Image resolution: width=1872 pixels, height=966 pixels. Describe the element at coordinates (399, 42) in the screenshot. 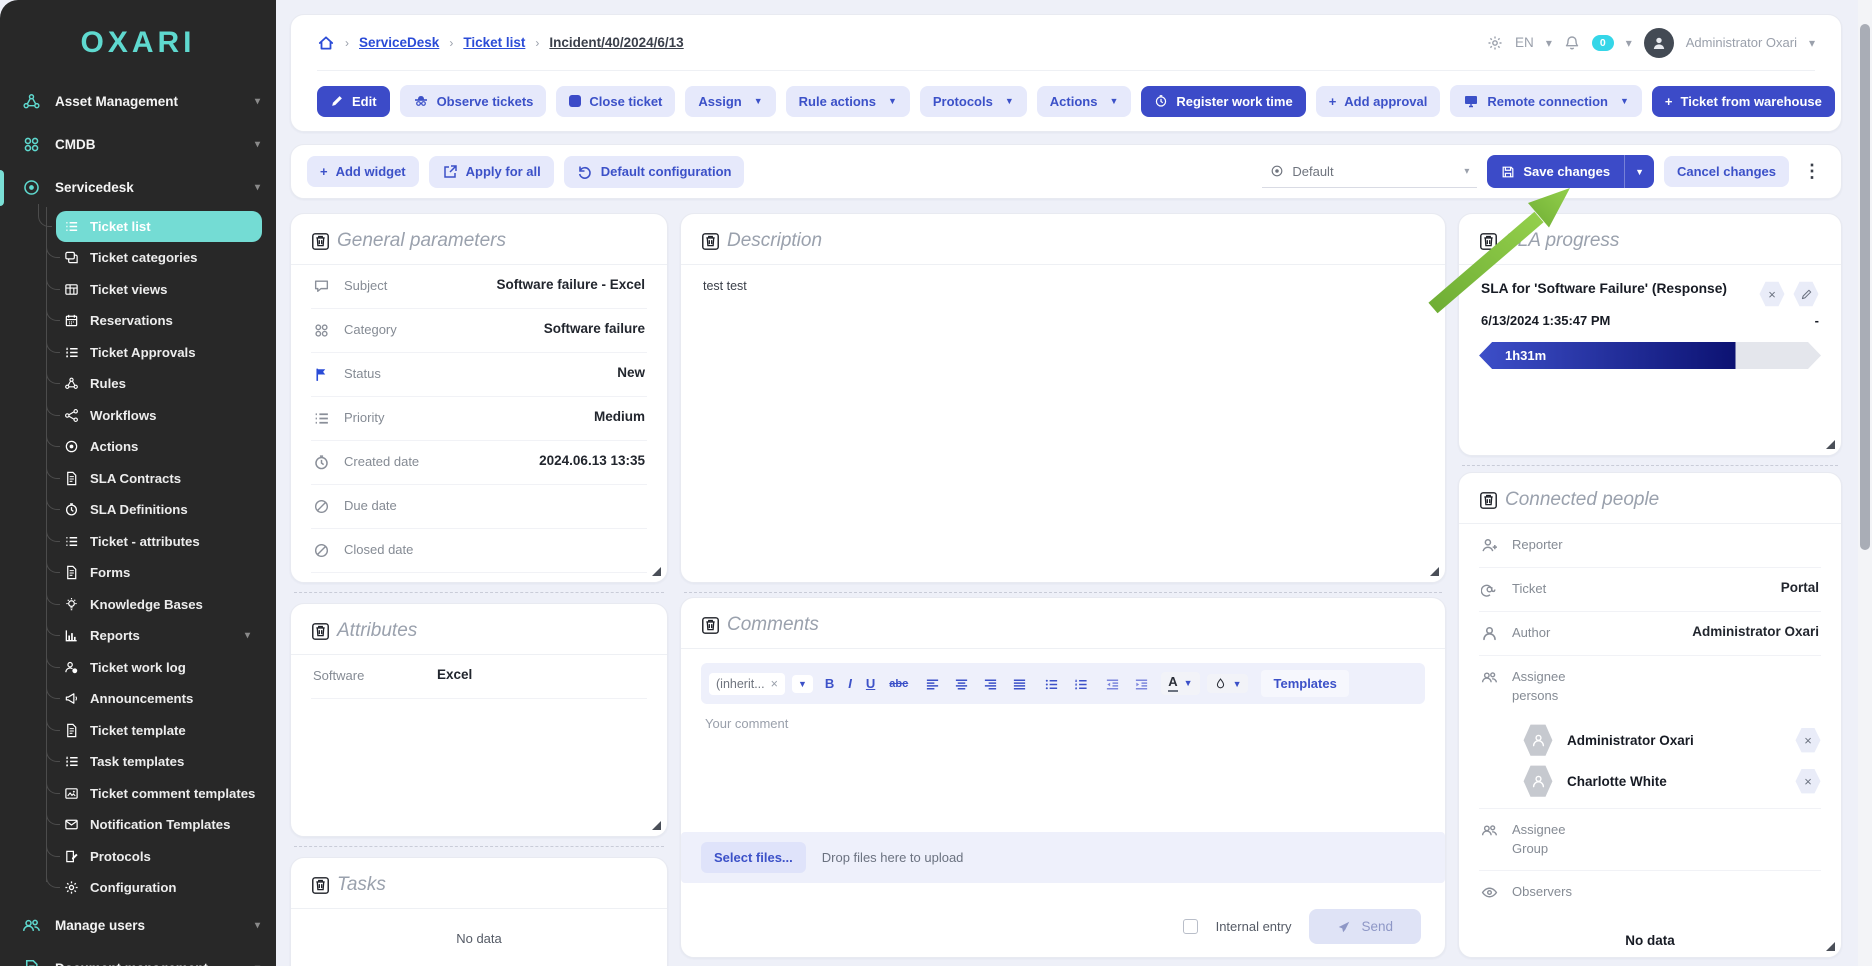

I see `breadcrumb-servicedesk: ServiceDesk` at that location.